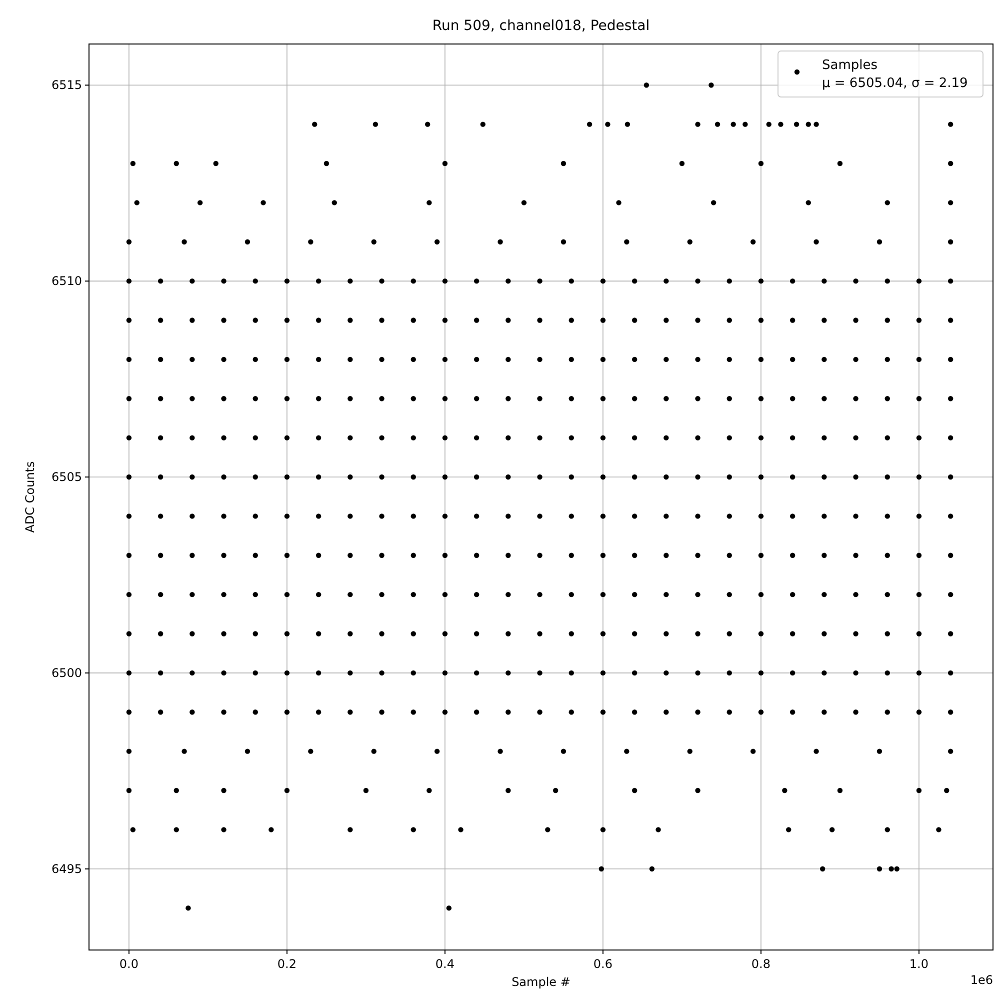  What do you see at coordinates (66, 477) in the screenshot?
I see `y-tick-label: 6505` at bounding box center [66, 477].